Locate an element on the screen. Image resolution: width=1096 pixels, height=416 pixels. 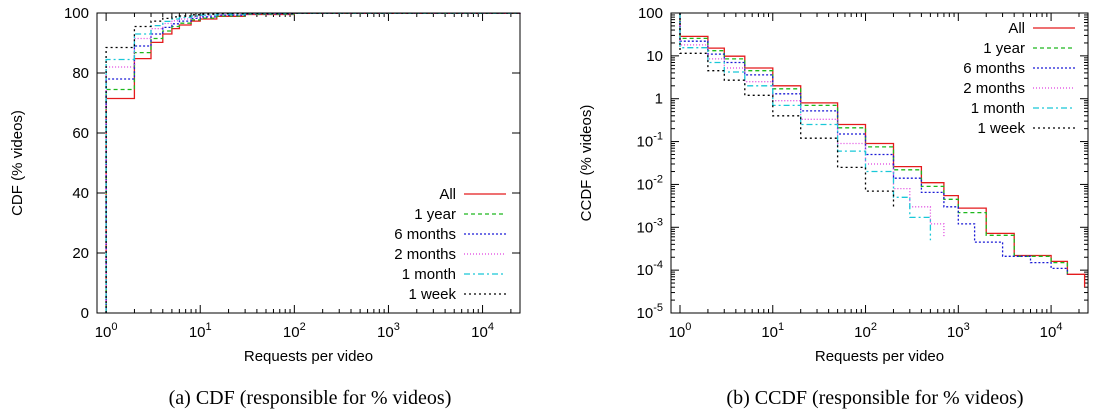
y-tick-label: 20 is located at coordinates (80, 253).